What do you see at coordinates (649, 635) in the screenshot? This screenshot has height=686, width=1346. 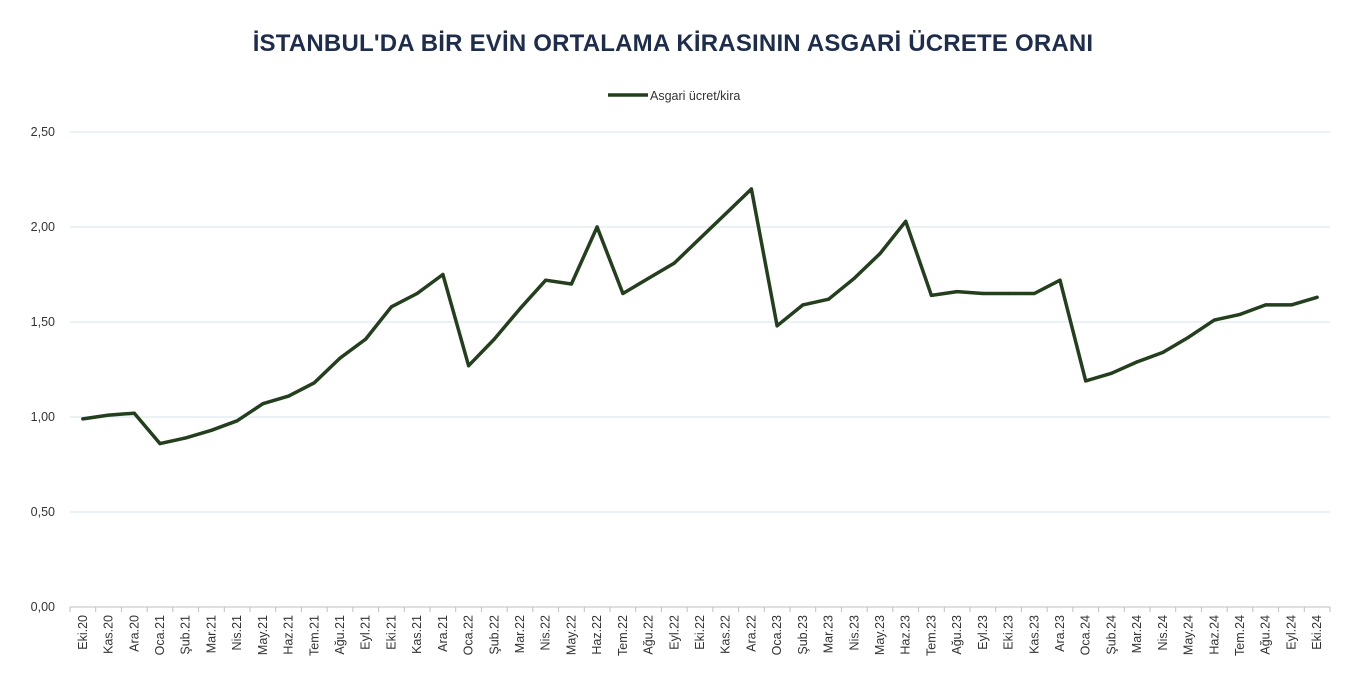 I see `x-tick-label: Ağu.22` at bounding box center [649, 635].